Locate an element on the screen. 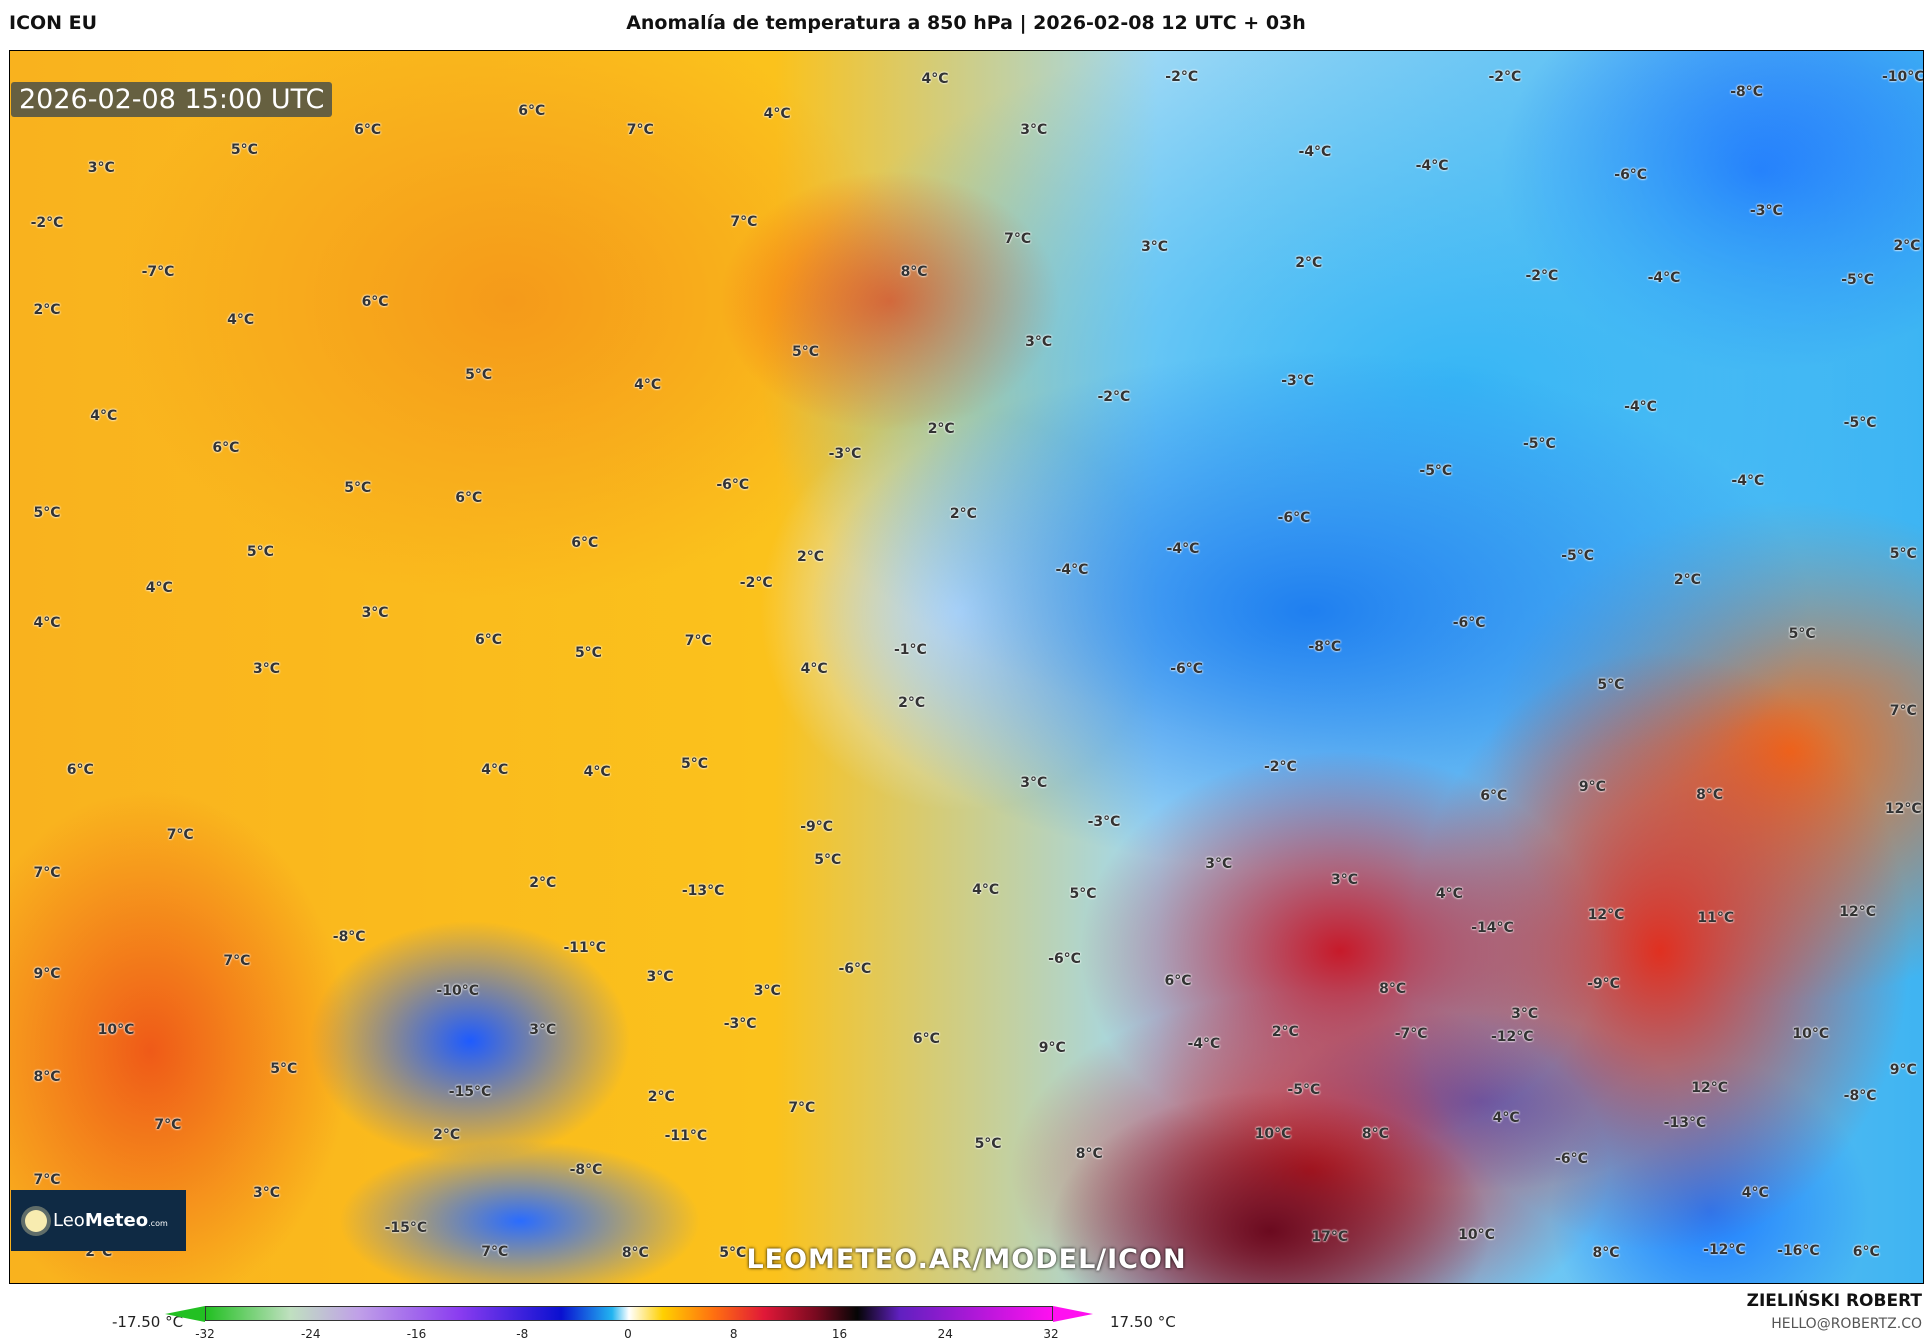 This screenshot has height=1341, width=1932. author-name: ZIELIŃSKI ROBERT is located at coordinates (1834, 1301).